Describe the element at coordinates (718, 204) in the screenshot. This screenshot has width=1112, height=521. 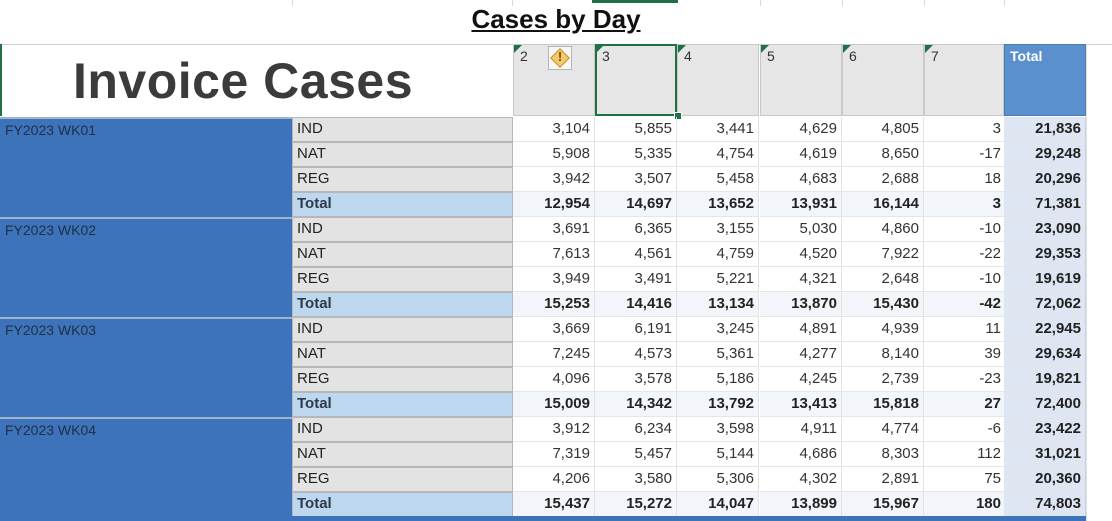
I see `value-cell: 13,652` at that location.